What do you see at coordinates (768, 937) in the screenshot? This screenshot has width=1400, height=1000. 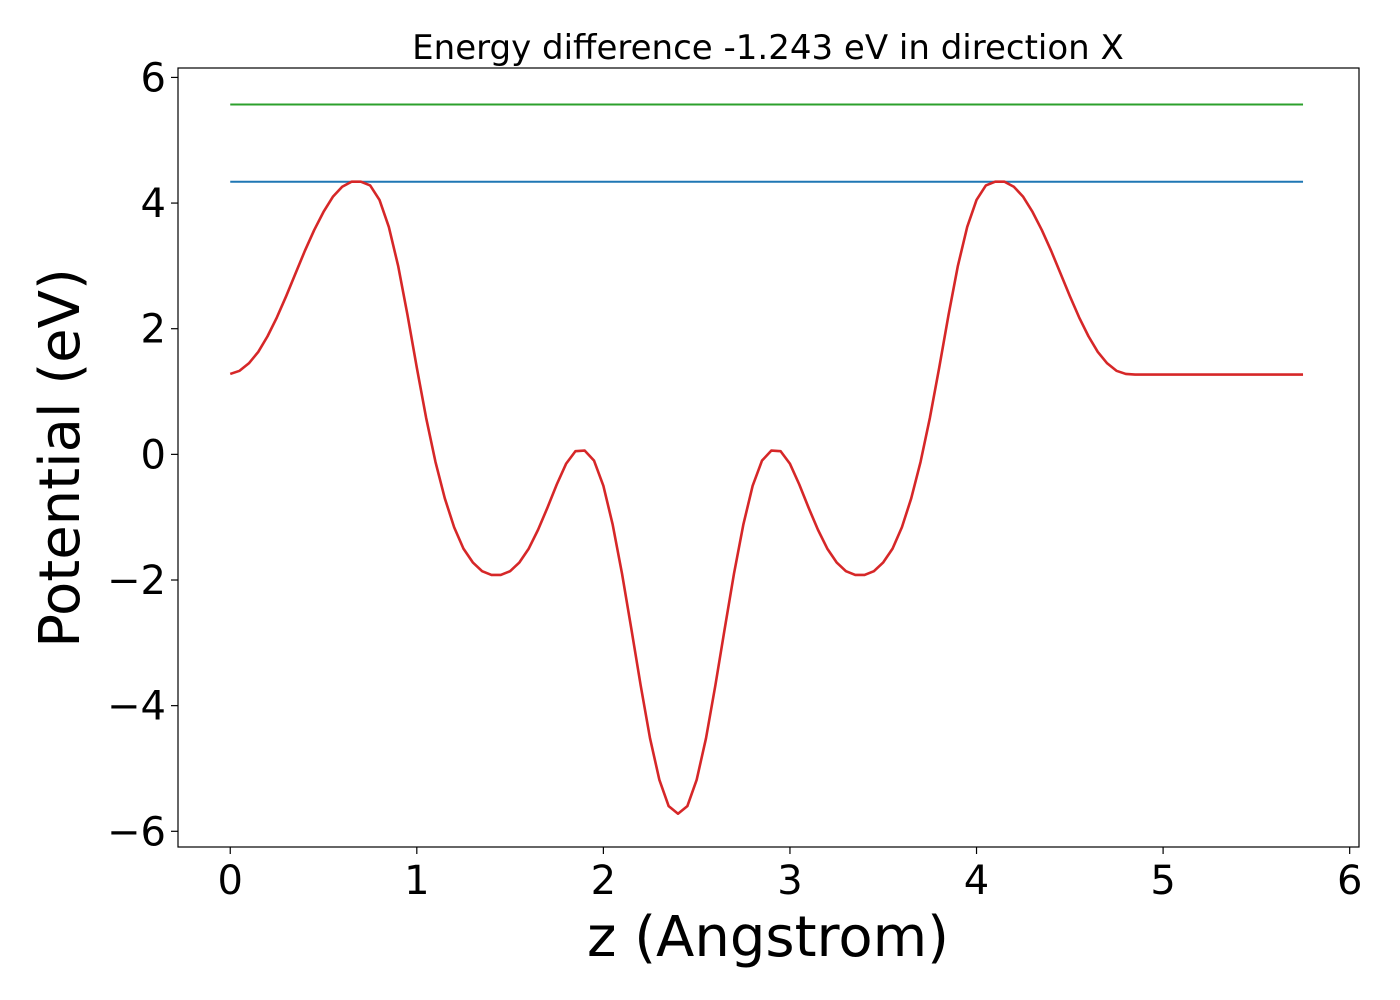 I see `x-axis-label: z (Angstrom)` at bounding box center [768, 937].